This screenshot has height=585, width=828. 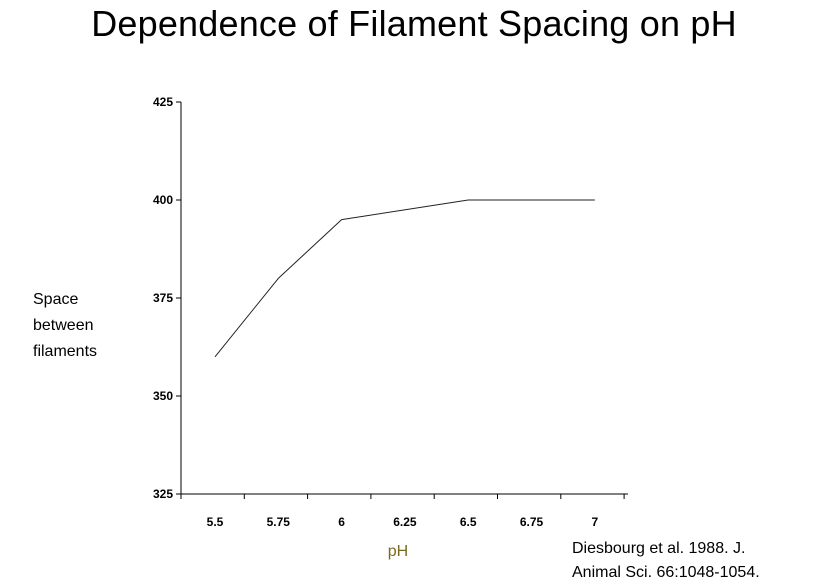 I want to click on y-tick-label: 375, so click(x=163, y=298).